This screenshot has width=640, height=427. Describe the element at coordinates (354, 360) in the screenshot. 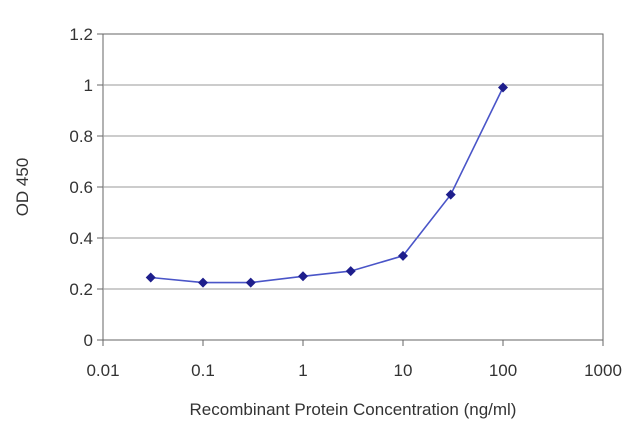

I see `x-axis-ticks: 0.01 0.1 1 10 100 1000` at that location.